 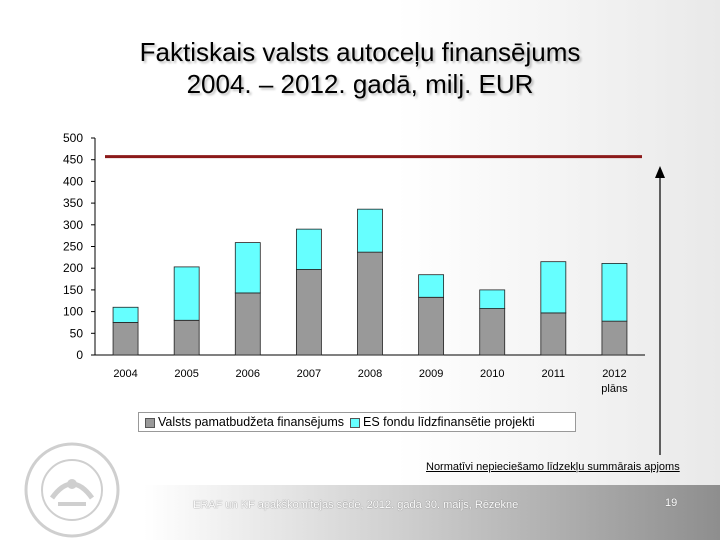 I want to click on legend-label-base: Valsts pamatbudžeta finansējums, so click(x=251, y=422).